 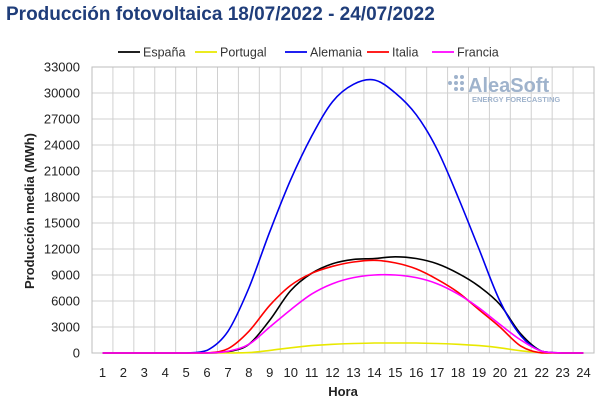 What do you see at coordinates (62, 223) in the screenshot?
I see `y-tick-label: 15000` at bounding box center [62, 223].